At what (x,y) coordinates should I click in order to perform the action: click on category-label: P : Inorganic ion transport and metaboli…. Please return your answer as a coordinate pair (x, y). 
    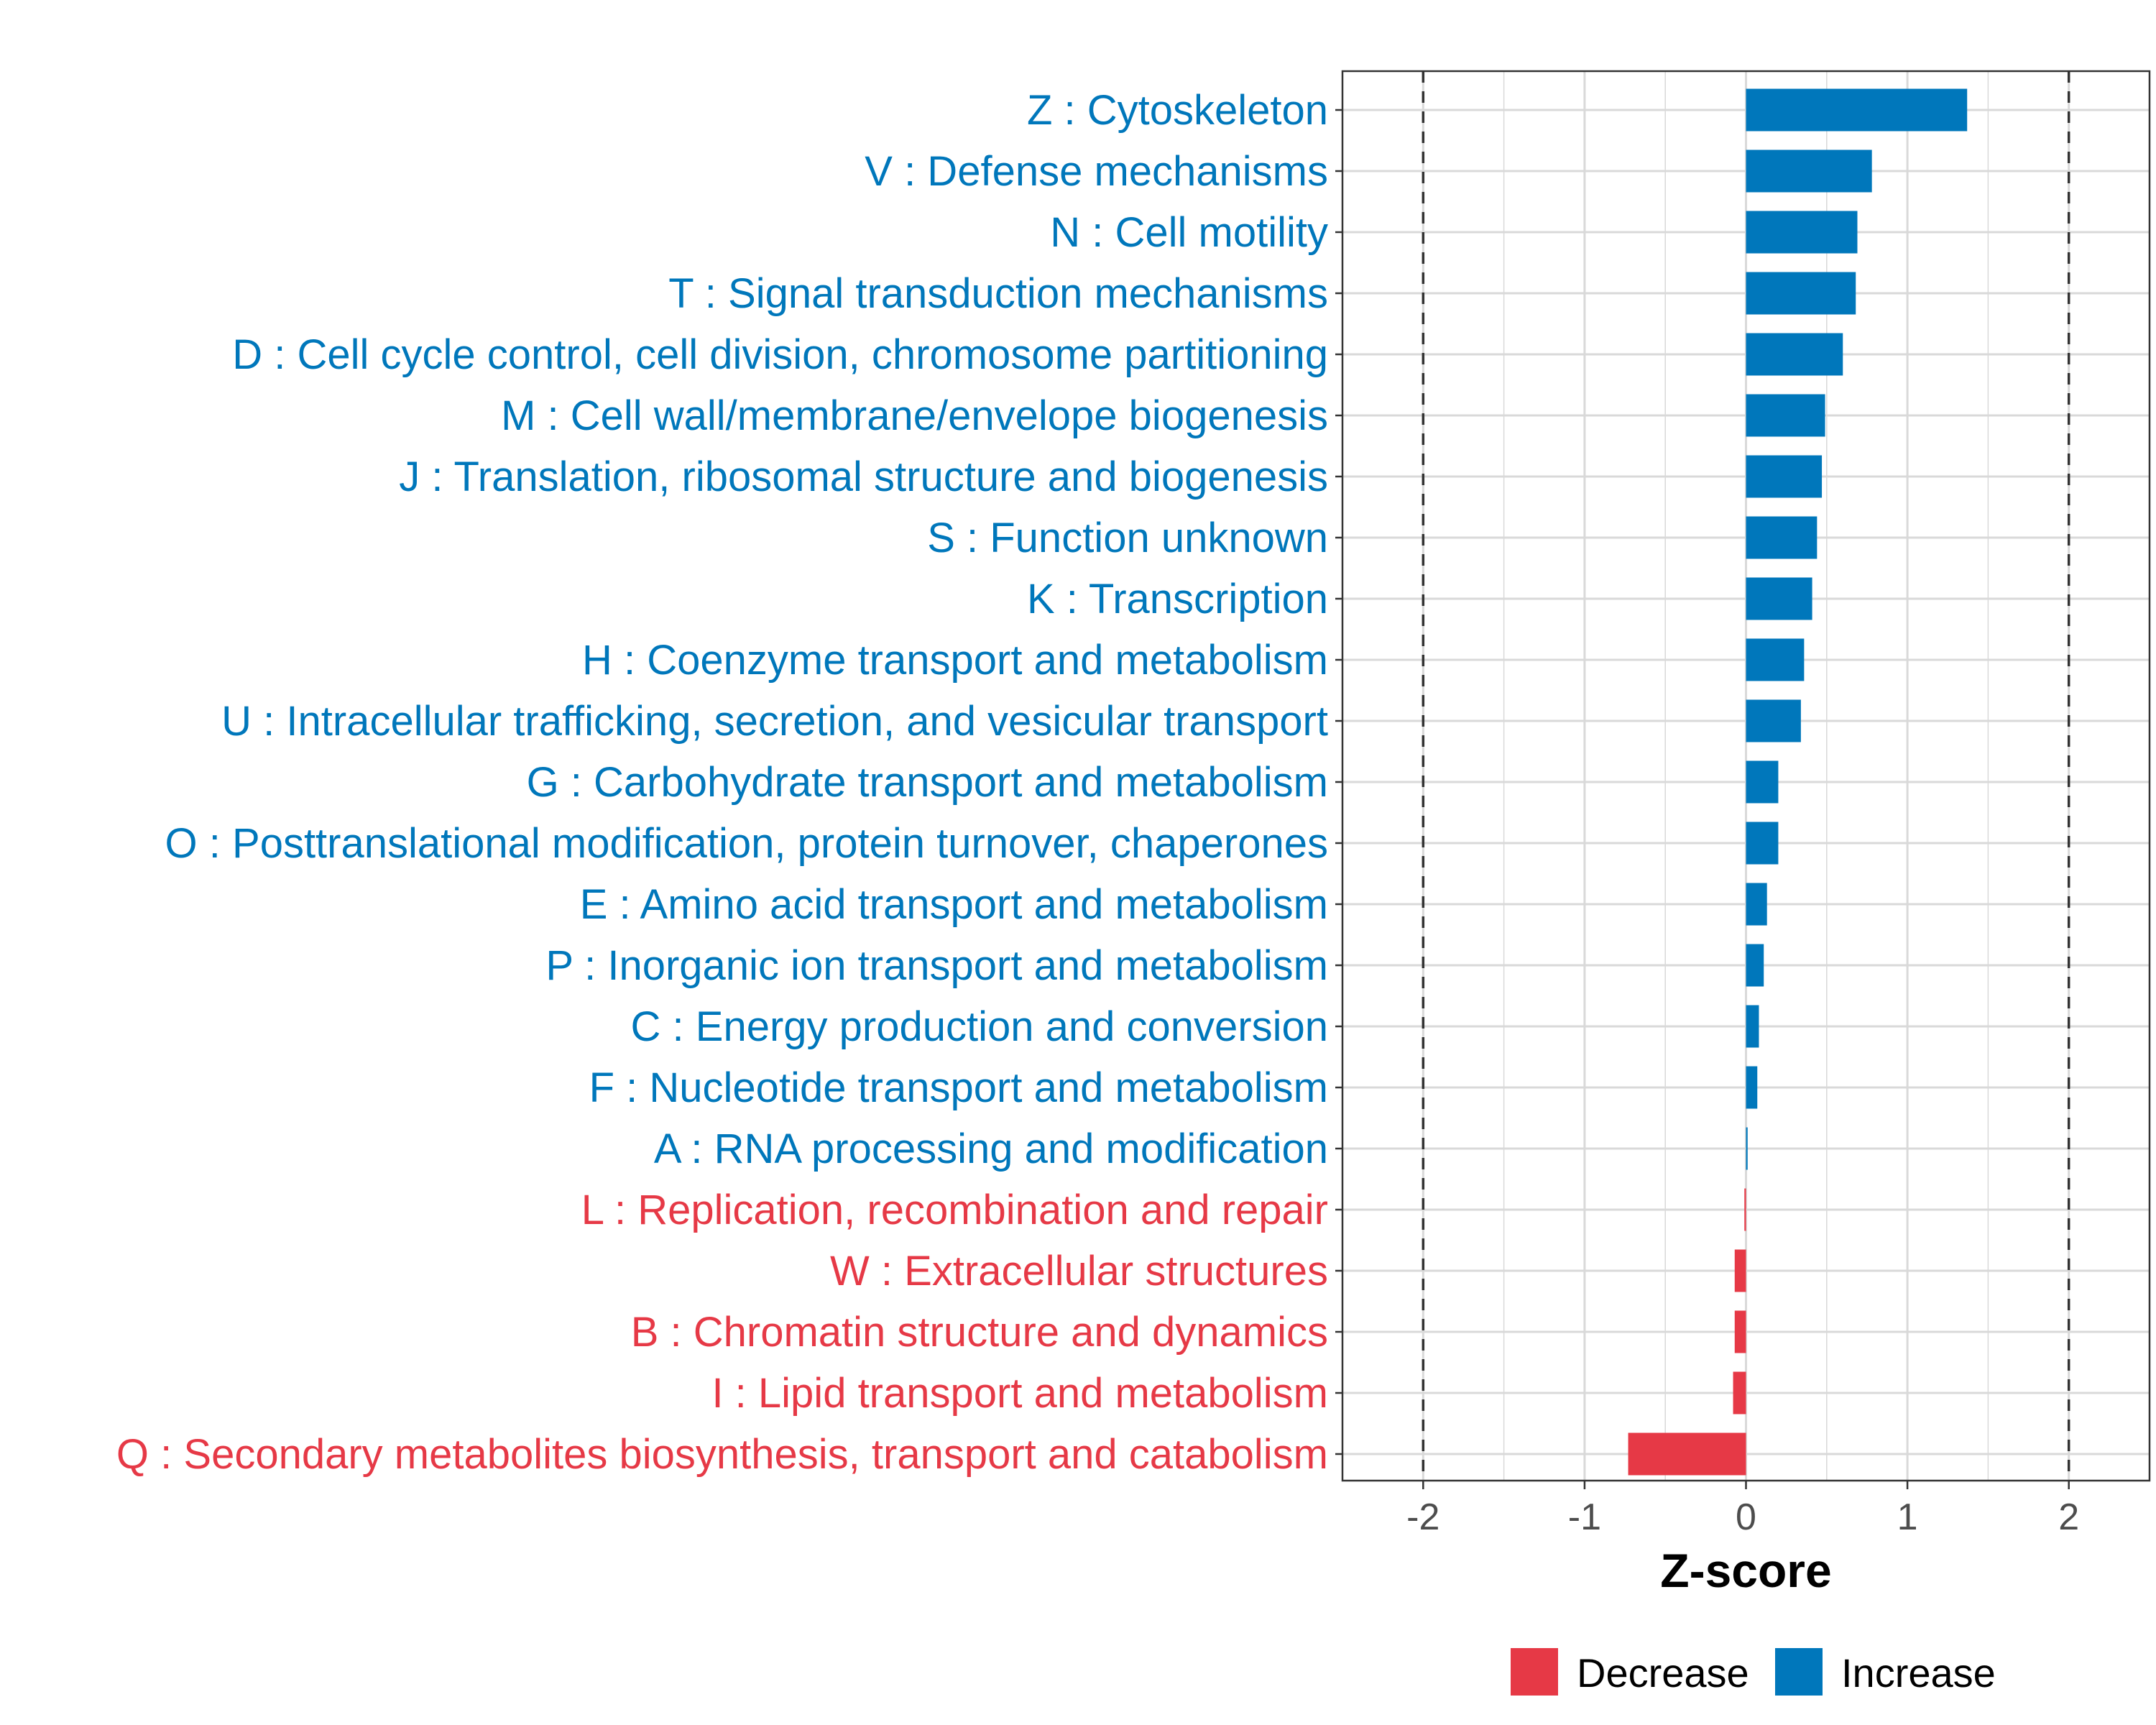
    Looking at the image, I should click on (937, 965).